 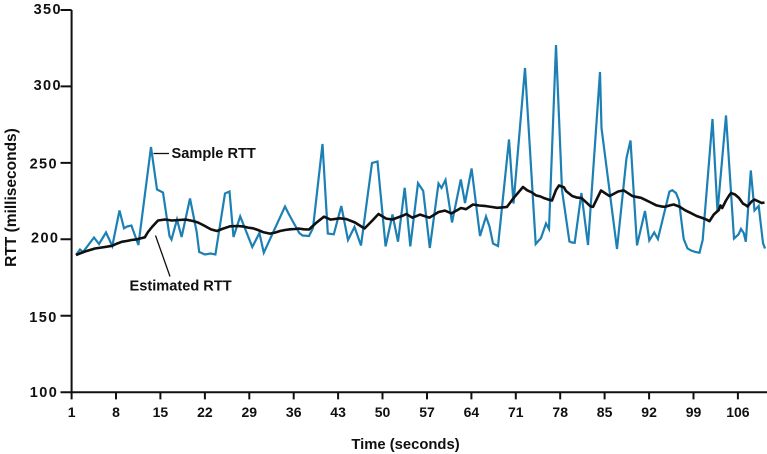 What do you see at coordinates (44, 164) in the screenshot?
I see `svg-text: 250` at bounding box center [44, 164].